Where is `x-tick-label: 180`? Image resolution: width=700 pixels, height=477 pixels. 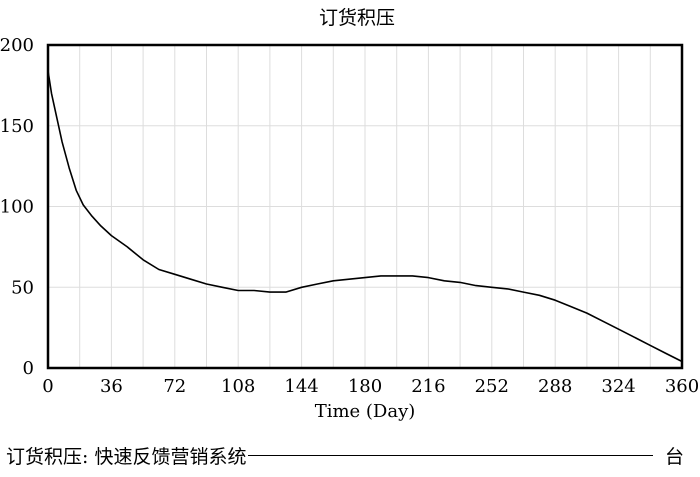
x-tick-label: 180 is located at coordinates (365, 386).